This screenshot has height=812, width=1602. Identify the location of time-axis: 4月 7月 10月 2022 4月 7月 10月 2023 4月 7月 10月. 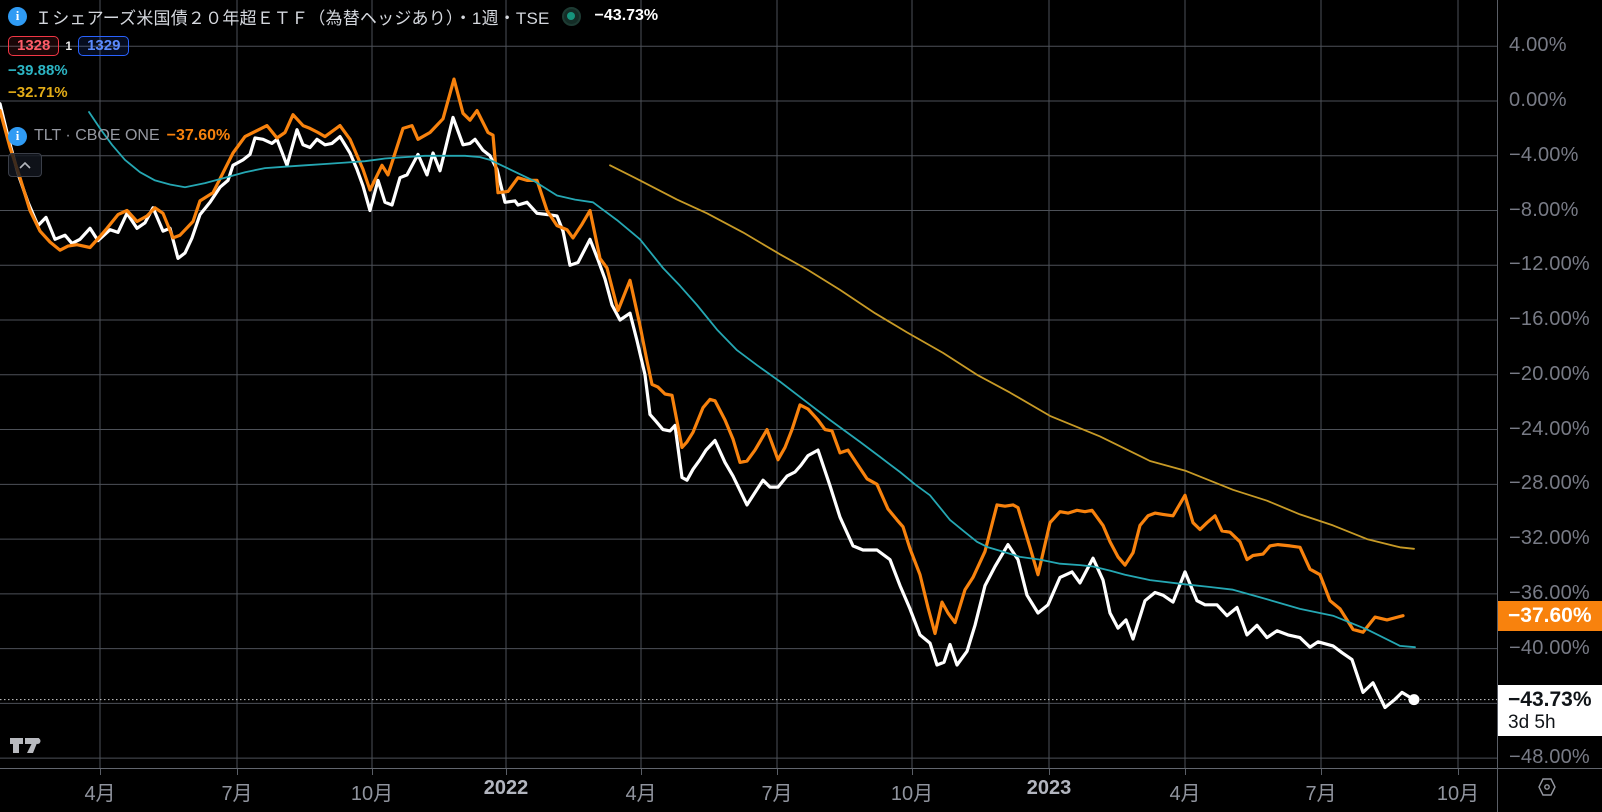
(748, 790).